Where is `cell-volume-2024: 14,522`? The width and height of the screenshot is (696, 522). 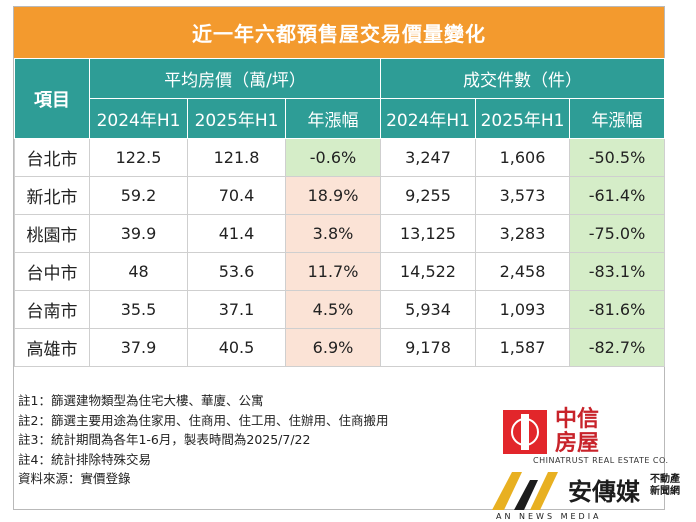 cell-volume-2024: 14,522 is located at coordinates (428, 271).